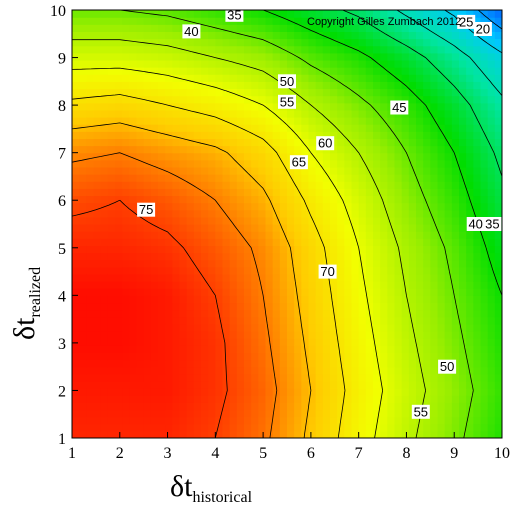 This screenshot has width=512, height=512. What do you see at coordinates (287, 81) in the screenshot?
I see `contour-label-background` at bounding box center [287, 81].